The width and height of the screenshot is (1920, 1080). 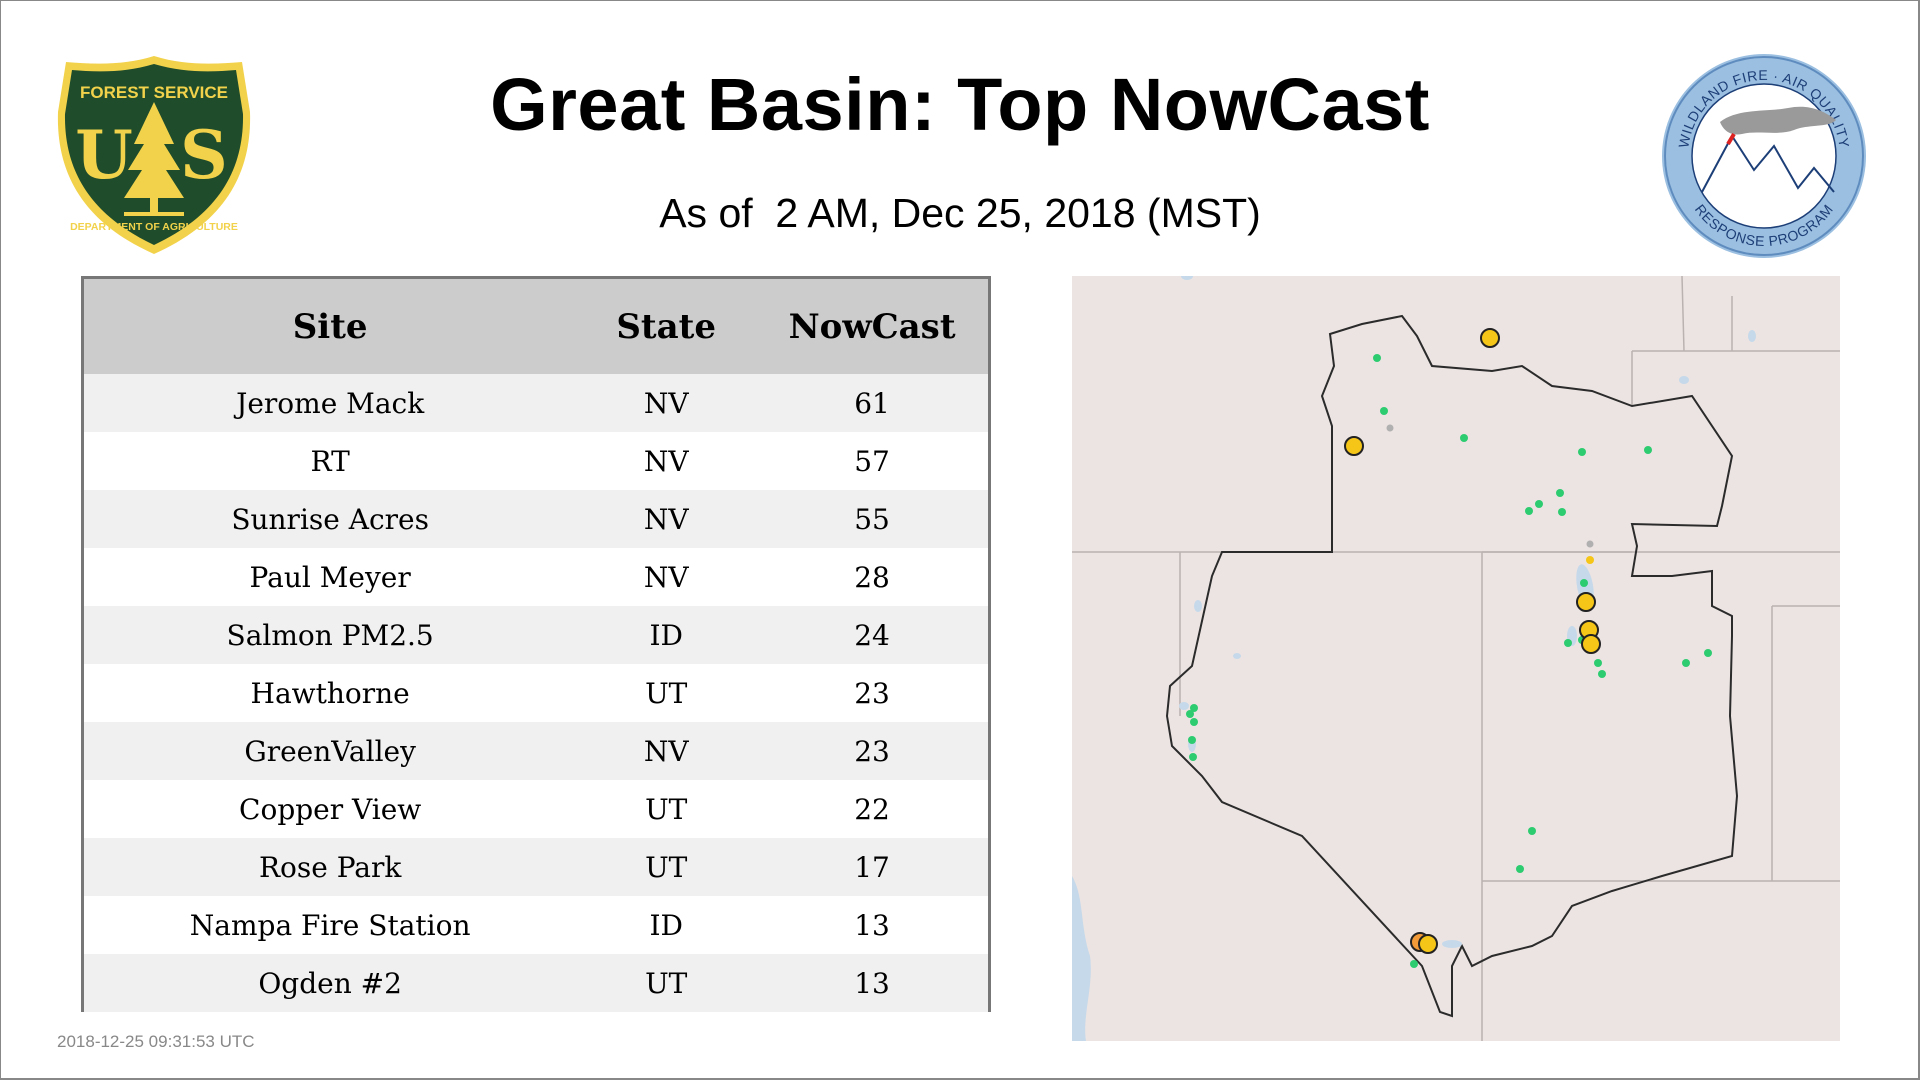 I want to click on logo-bottom-text: DEPARTMENT OF AGRICULTURE, so click(x=154, y=227).